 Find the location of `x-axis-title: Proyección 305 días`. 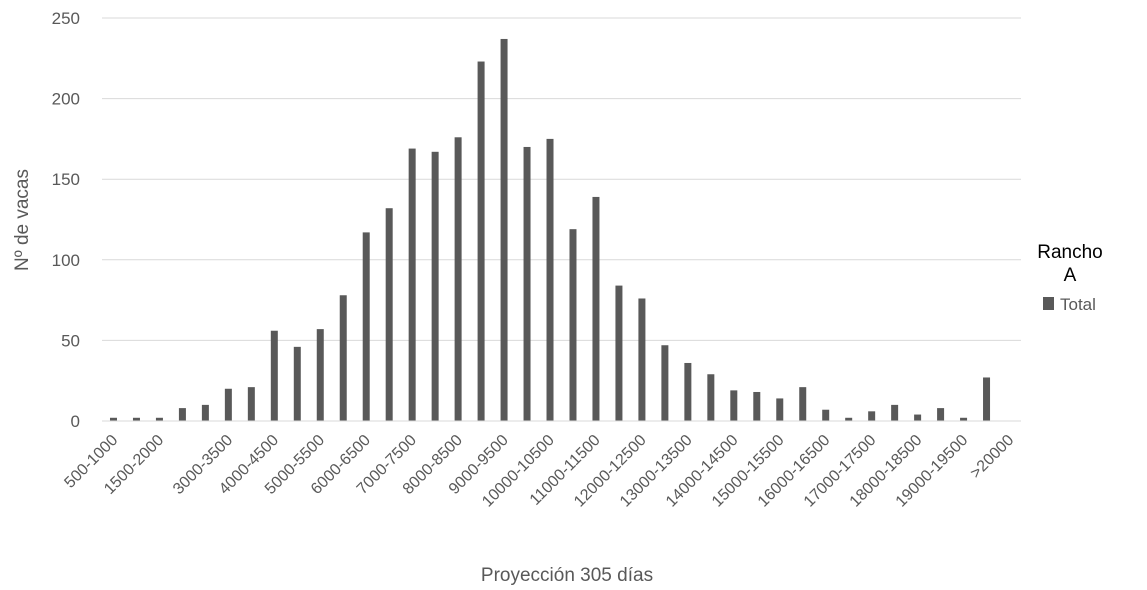

x-axis-title: Proyección 305 días is located at coordinates (567, 575).